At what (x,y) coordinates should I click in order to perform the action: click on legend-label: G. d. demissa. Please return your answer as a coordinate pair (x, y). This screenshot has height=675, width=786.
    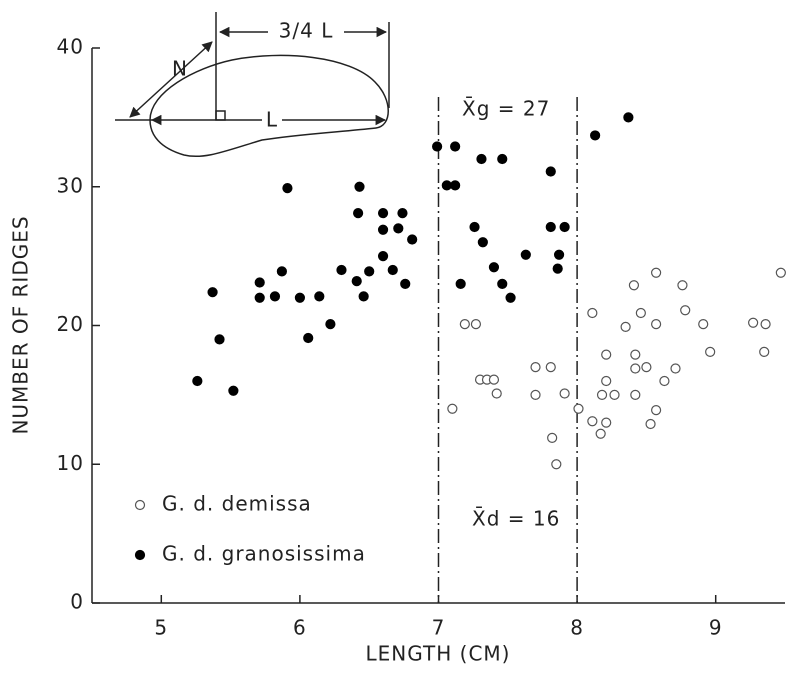
    Looking at the image, I should click on (237, 504).